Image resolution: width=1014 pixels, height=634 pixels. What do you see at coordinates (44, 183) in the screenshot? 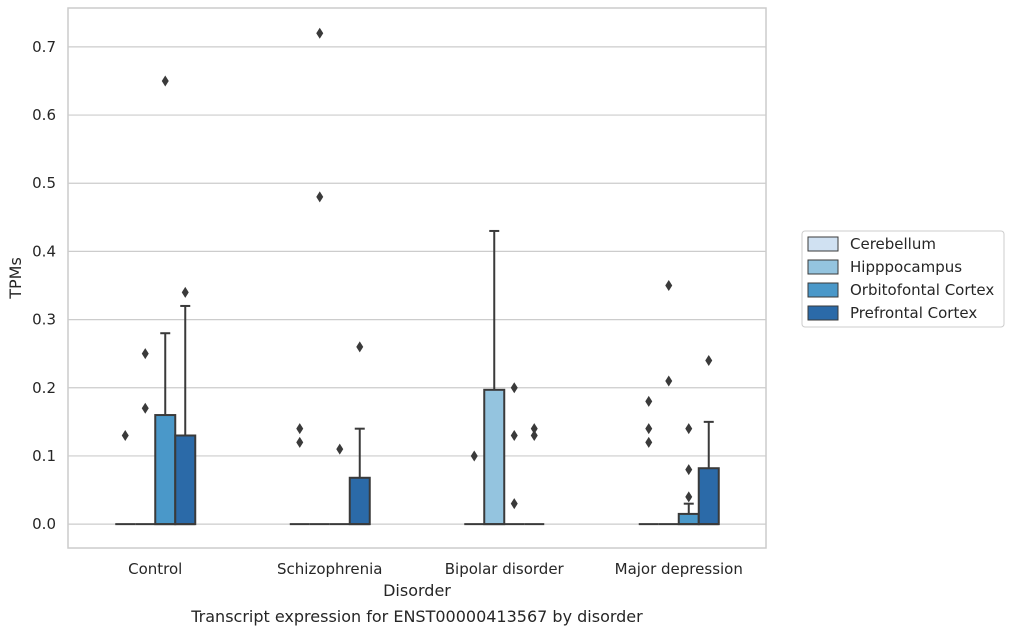
I see `y-tick-label: 0.5` at bounding box center [44, 183].